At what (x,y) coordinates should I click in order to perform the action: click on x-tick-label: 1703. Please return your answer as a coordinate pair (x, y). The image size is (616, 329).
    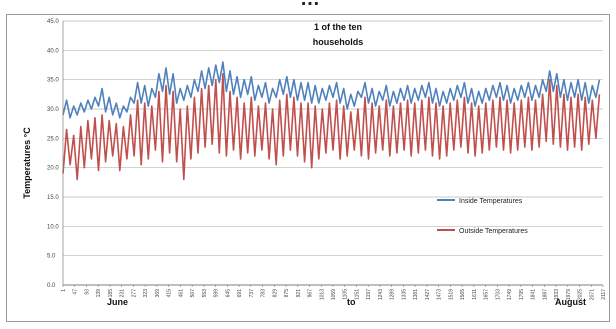
    Looking at the image, I should click on (498, 294).